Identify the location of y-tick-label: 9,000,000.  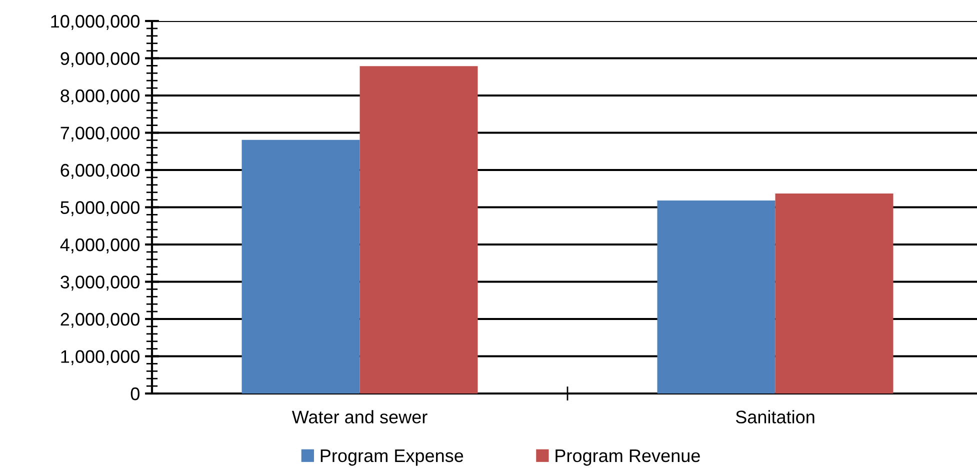
(100, 60).